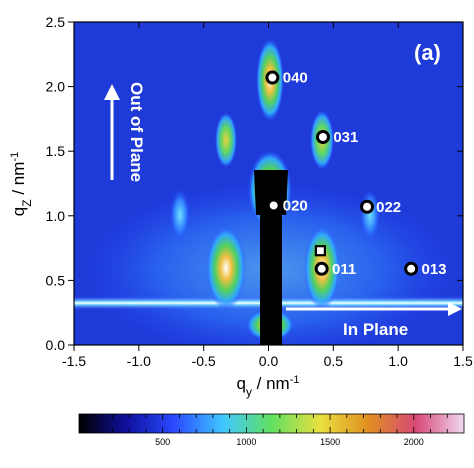 This screenshot has width=474, height=468. Describe the element at coordinates (56, 345) in the screenshot. I see `y-tick-label: 0.0` at that location.